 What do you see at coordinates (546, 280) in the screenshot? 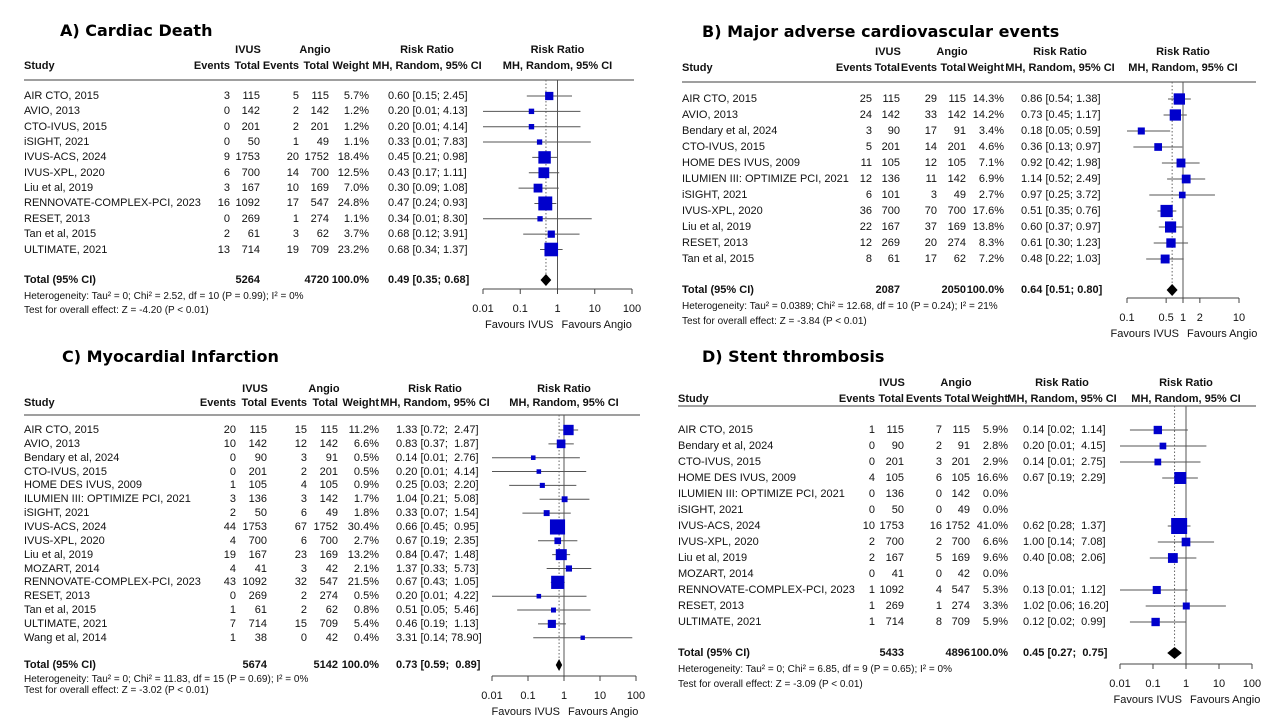
I see `pooled-diamond` at bounding box center [546, 280].